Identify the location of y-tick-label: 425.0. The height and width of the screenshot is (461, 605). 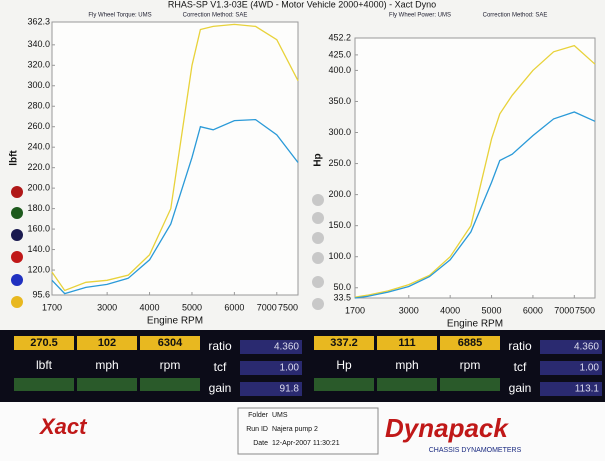
(339, 54).